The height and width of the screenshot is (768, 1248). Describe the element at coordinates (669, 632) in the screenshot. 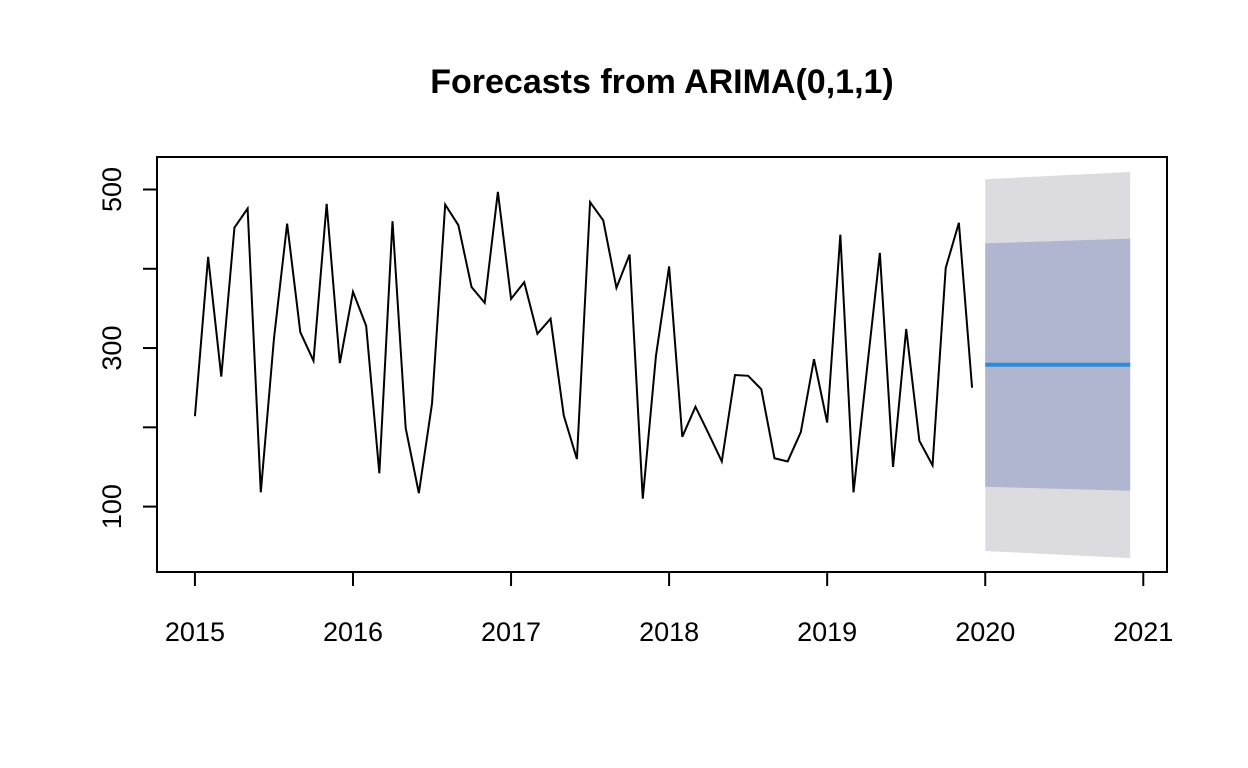

I see `x-tick-label: 2018` at that location.